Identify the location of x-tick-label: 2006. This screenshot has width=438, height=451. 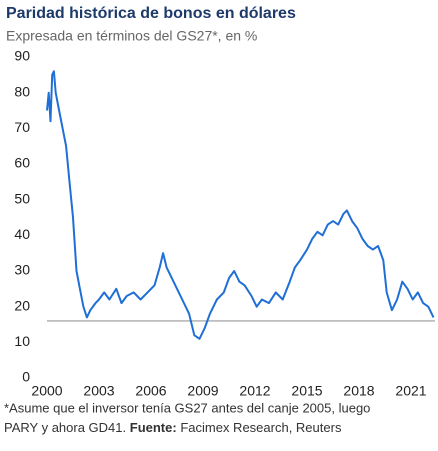
(150, 391).